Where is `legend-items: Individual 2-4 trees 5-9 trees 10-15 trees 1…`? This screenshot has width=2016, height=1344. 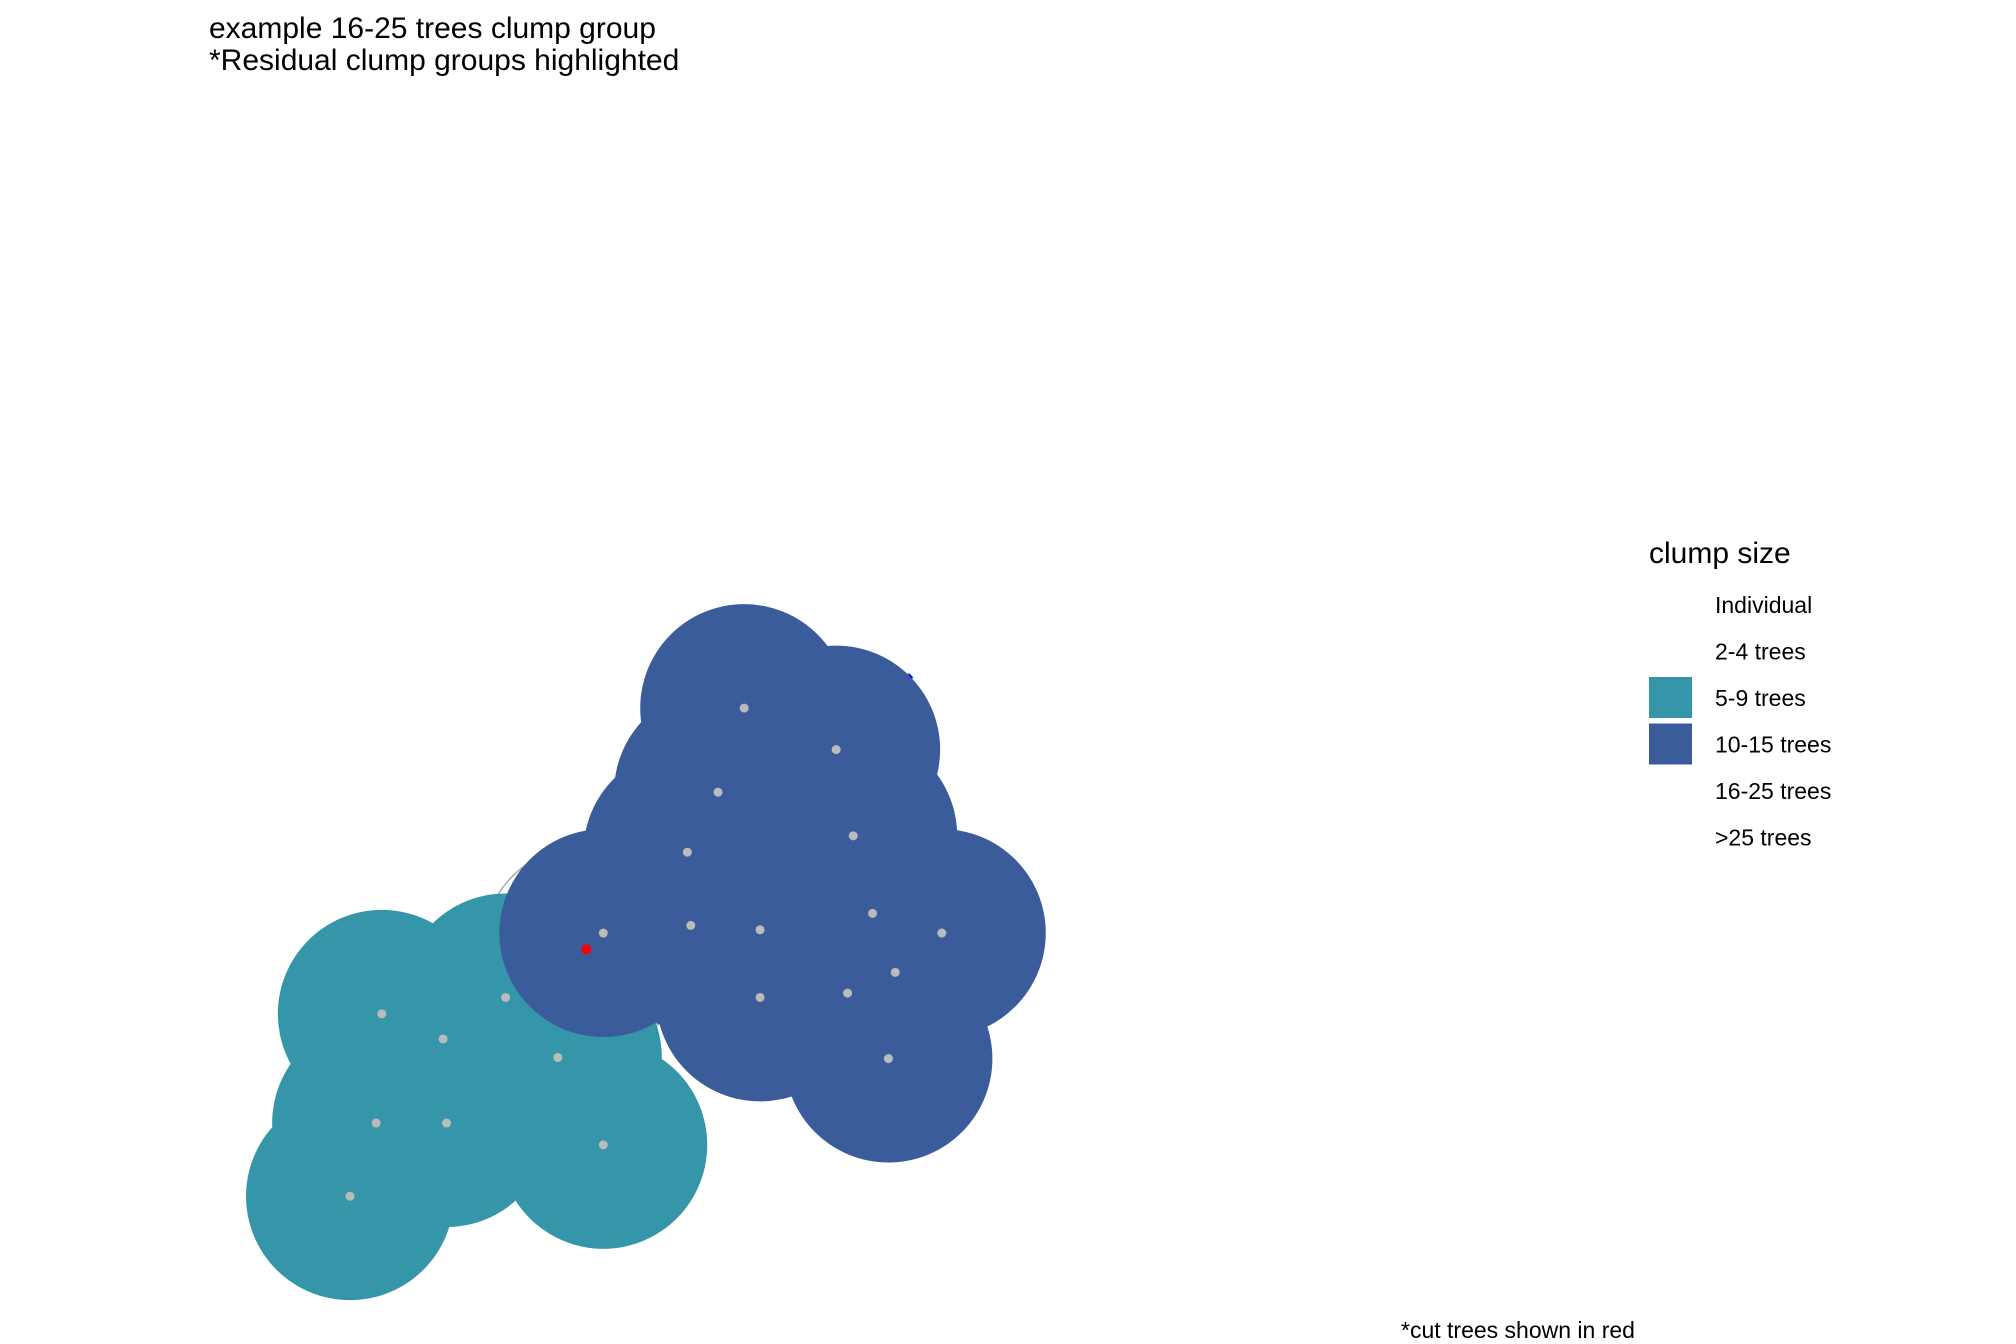 legend-items: Individual 2-4 trees 5-9 trees 10-15 trees 1… is located at coordinates (1740, 721).